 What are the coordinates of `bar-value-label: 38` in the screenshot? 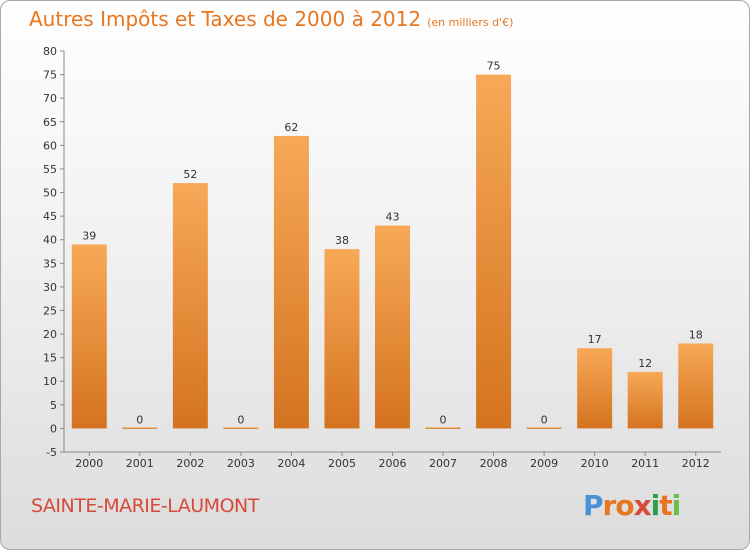 It's located at (342, 240).